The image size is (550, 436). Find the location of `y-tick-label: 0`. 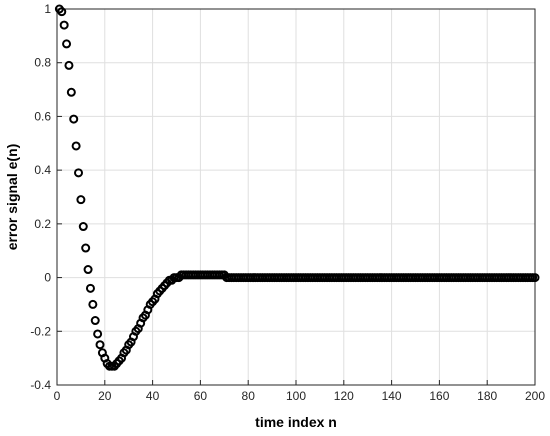

y-tick-label: 0 is located at coordinates (47, 278).